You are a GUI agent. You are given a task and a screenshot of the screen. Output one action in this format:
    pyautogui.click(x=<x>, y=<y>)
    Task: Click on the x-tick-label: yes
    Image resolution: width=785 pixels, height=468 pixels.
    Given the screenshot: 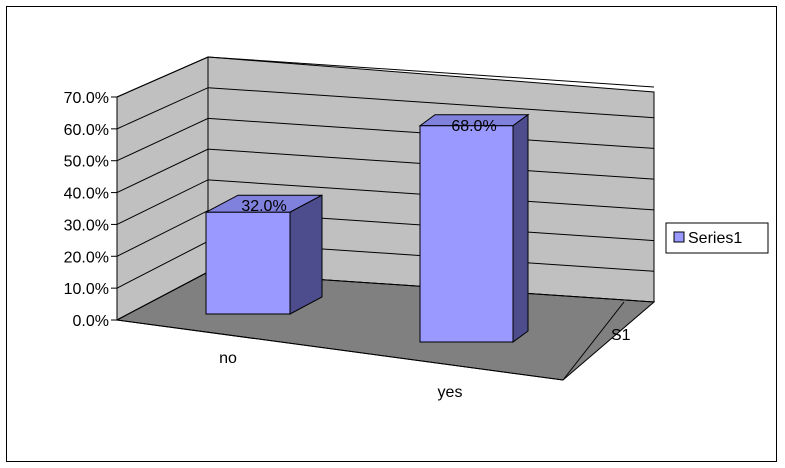 What is the action you would take?
    pyautogui.click(x=450, y=392)
    